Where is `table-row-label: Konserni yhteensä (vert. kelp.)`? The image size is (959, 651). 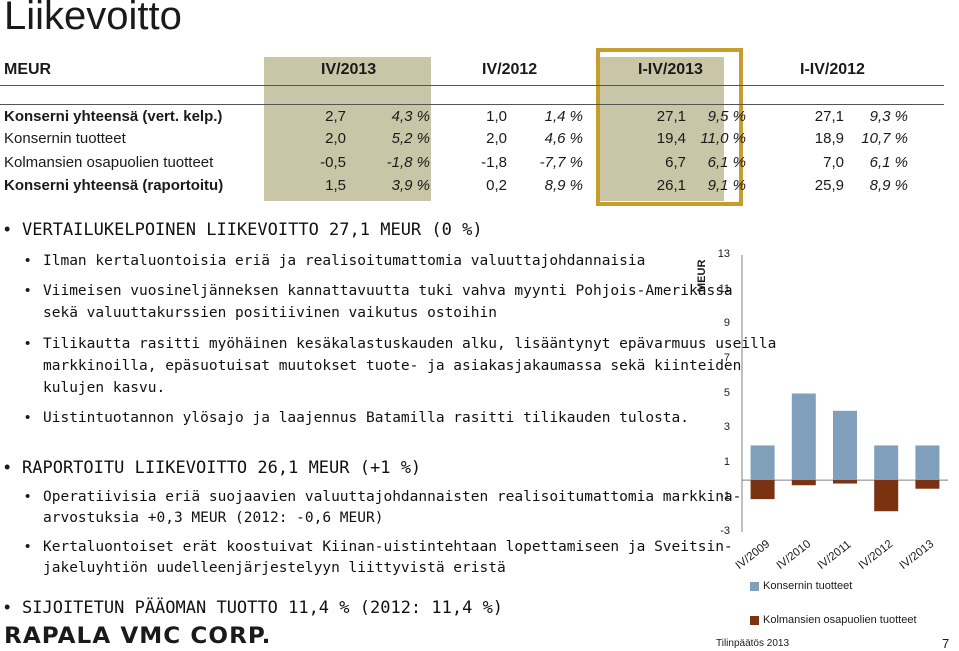
table-row-label: Konserni yhteensä (vert. kelp.) is located at coordinates (113, 116).